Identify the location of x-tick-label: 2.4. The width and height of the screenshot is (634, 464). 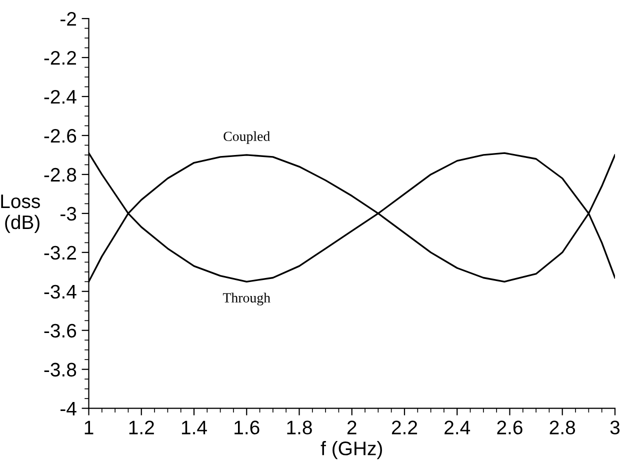
(457, 427).